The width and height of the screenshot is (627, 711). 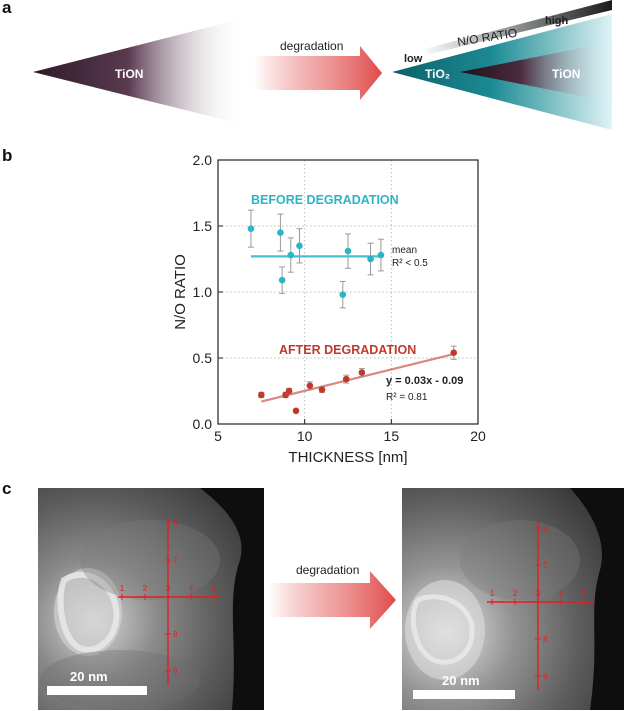 I want to click on before-degradation-label: BEFORE DEGRADATION, so click(x=325, y=200).